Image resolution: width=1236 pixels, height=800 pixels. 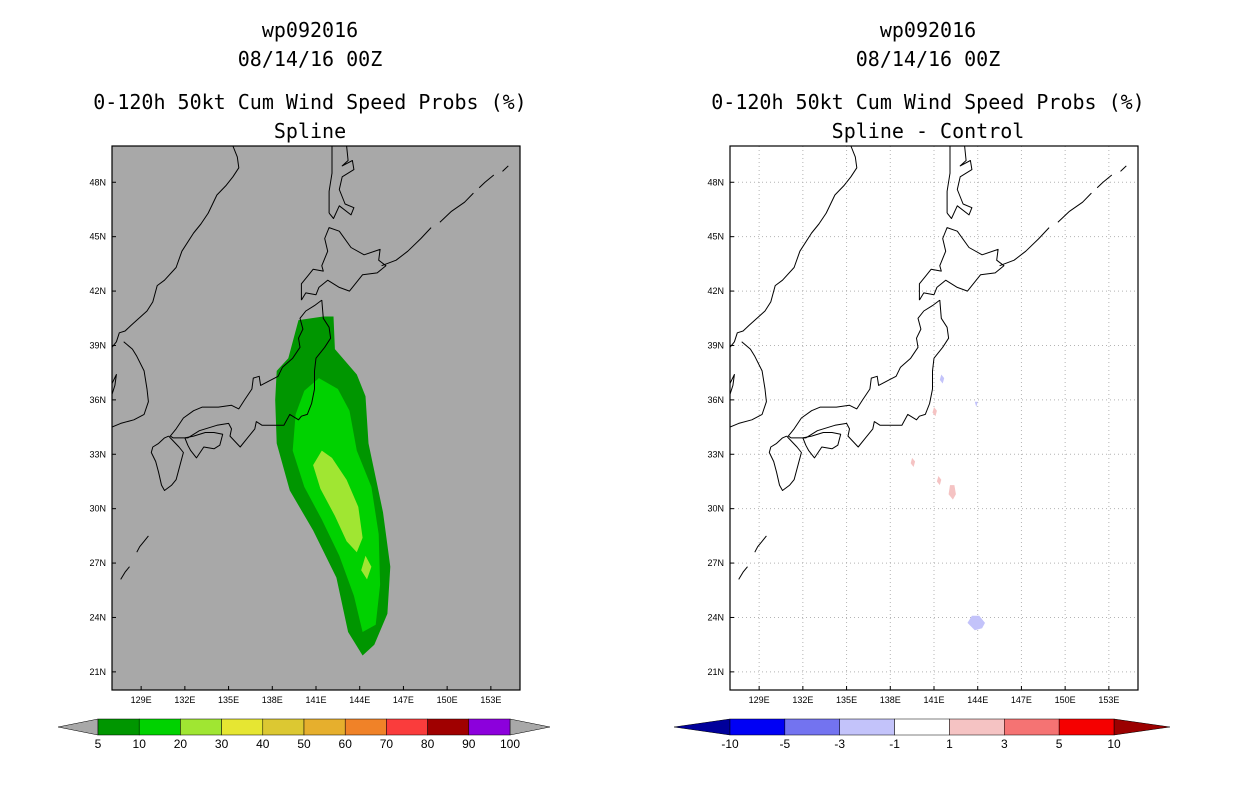 I want to click on right-title-variable: 0-120h 50kt Cum Wind Speed Probs (%), so click(x=927, y=102).